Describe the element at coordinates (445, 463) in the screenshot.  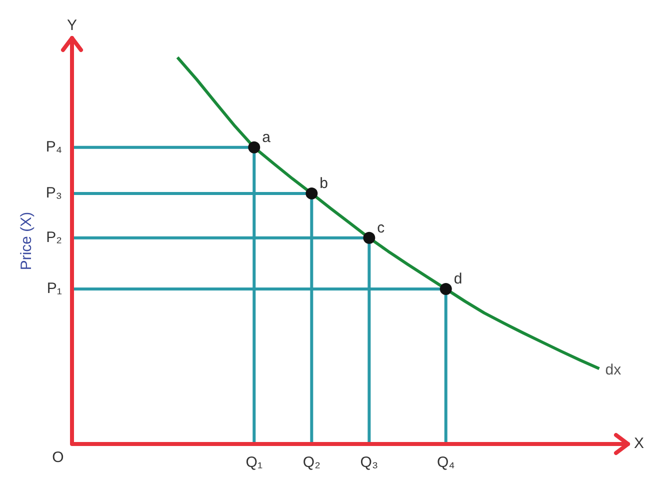
I see `x-tick-label: Q₄` at that location.